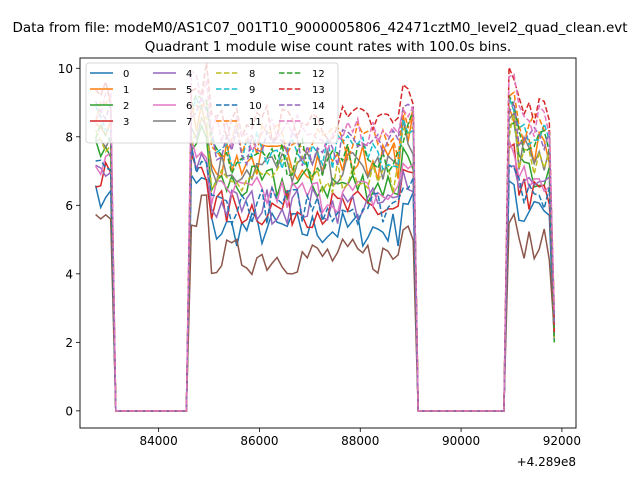 The image size is (640, 480). I want to click on y-tick-label: 0, so click(69, 411).